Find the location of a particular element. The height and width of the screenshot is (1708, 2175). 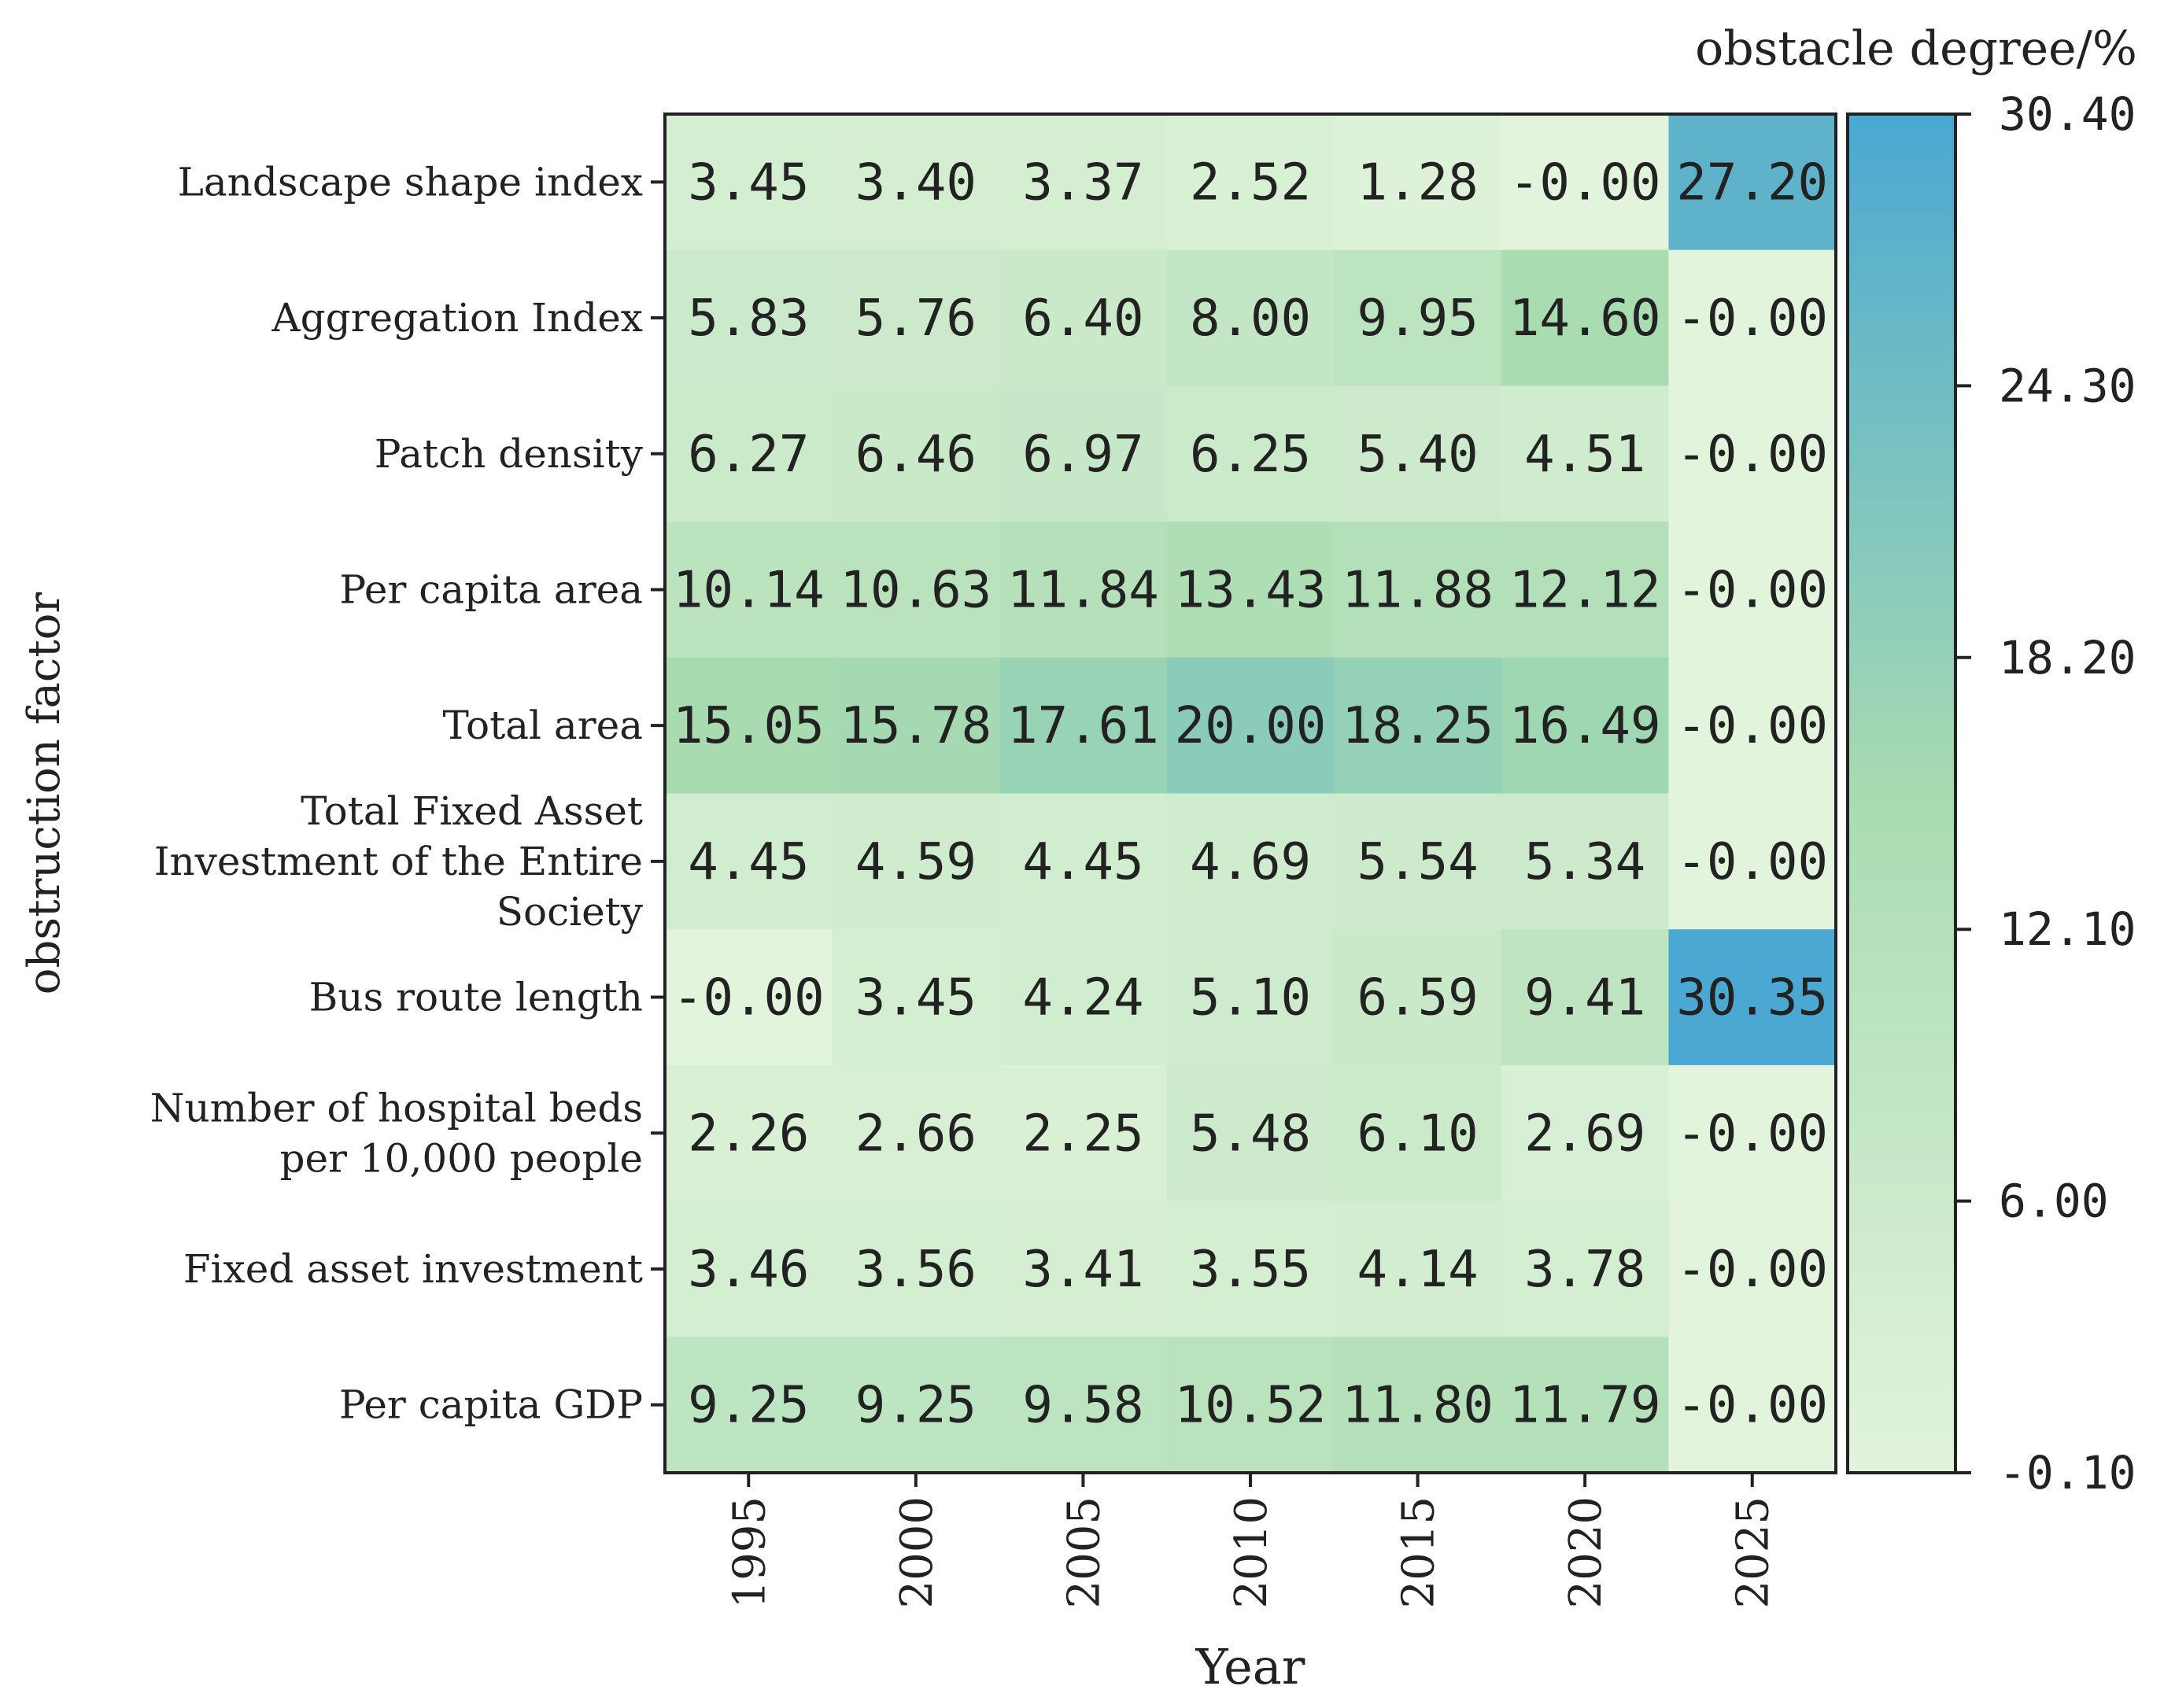

cell-value-label: 12.12 is located at coordinates (1585, 590).